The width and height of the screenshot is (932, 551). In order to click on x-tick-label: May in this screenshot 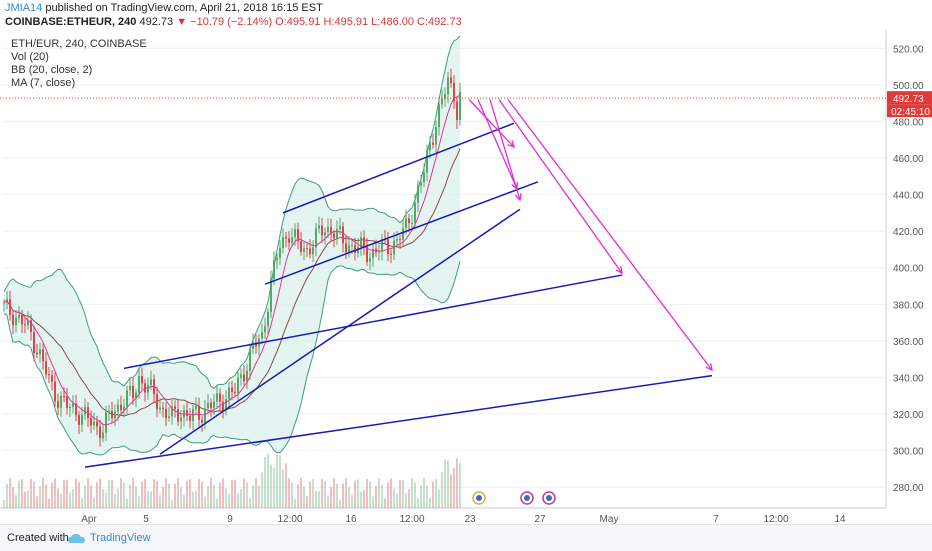, I will do `click(609, 519)`.